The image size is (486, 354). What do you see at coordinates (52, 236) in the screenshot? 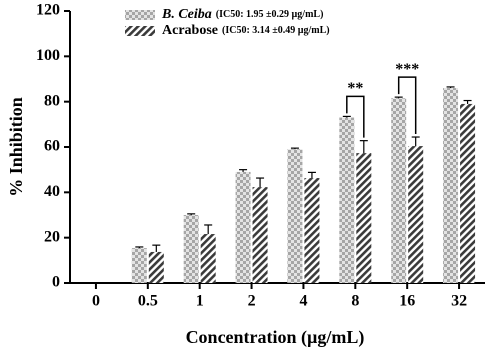
I see `y-tick-label: 20` at bounding box center [52, 236].